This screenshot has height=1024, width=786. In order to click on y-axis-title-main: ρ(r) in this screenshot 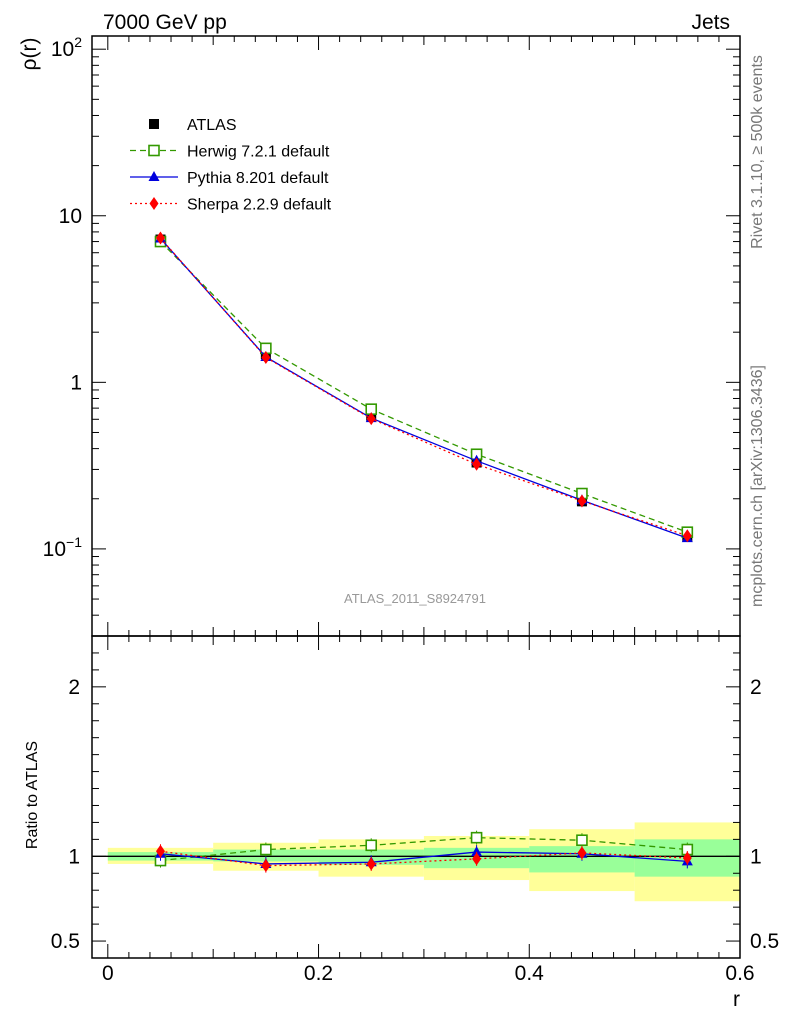, I will do `click(29, 54)`.